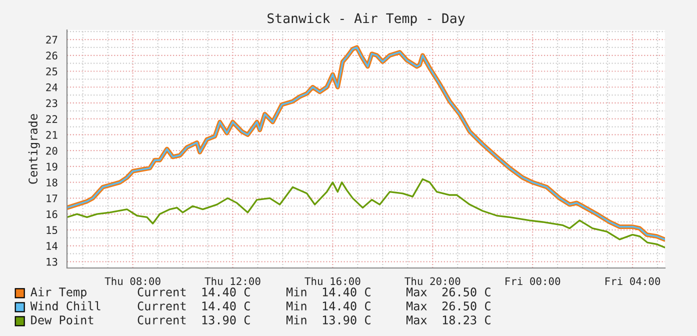  I want to click on text: Current 13.90 C, so click(194, 320).